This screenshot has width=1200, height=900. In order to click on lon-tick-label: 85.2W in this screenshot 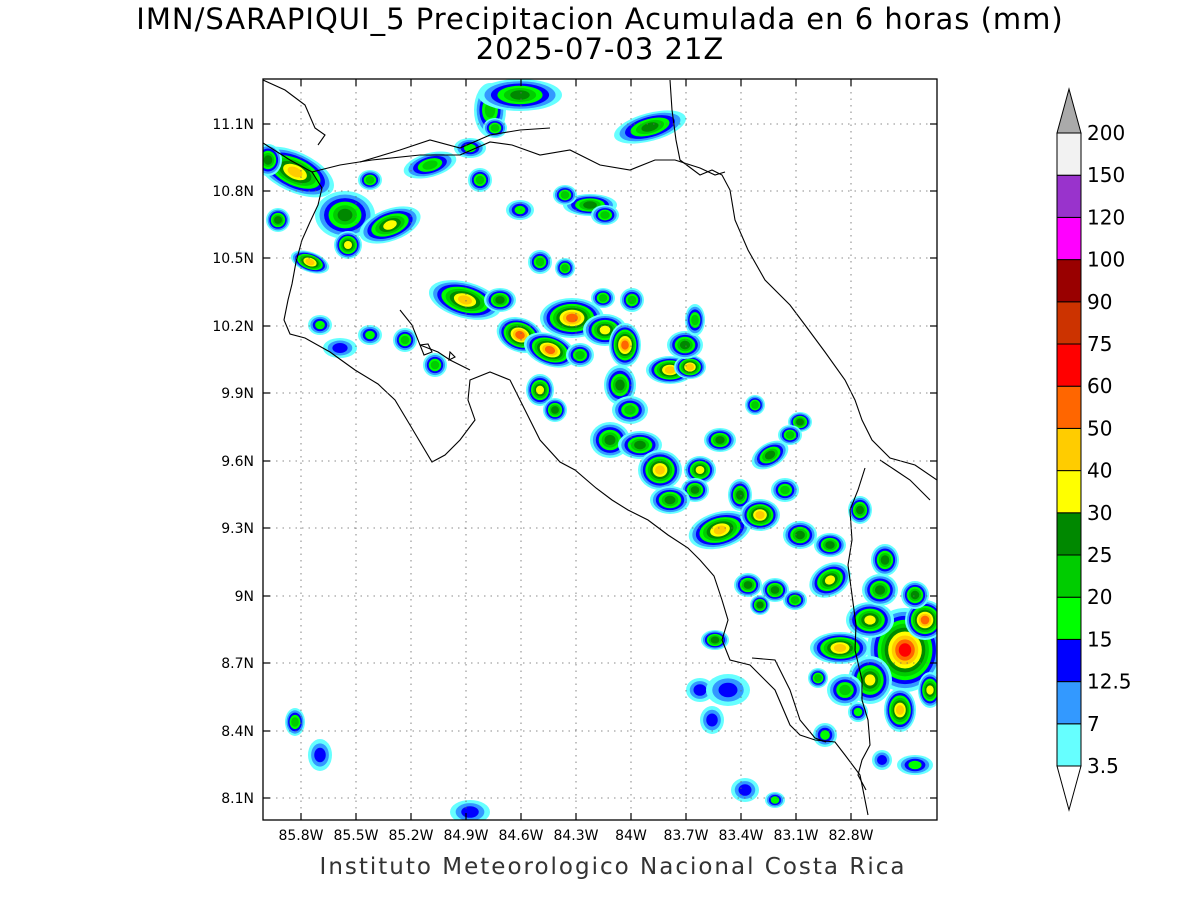, I will do `click(410, 836)`.